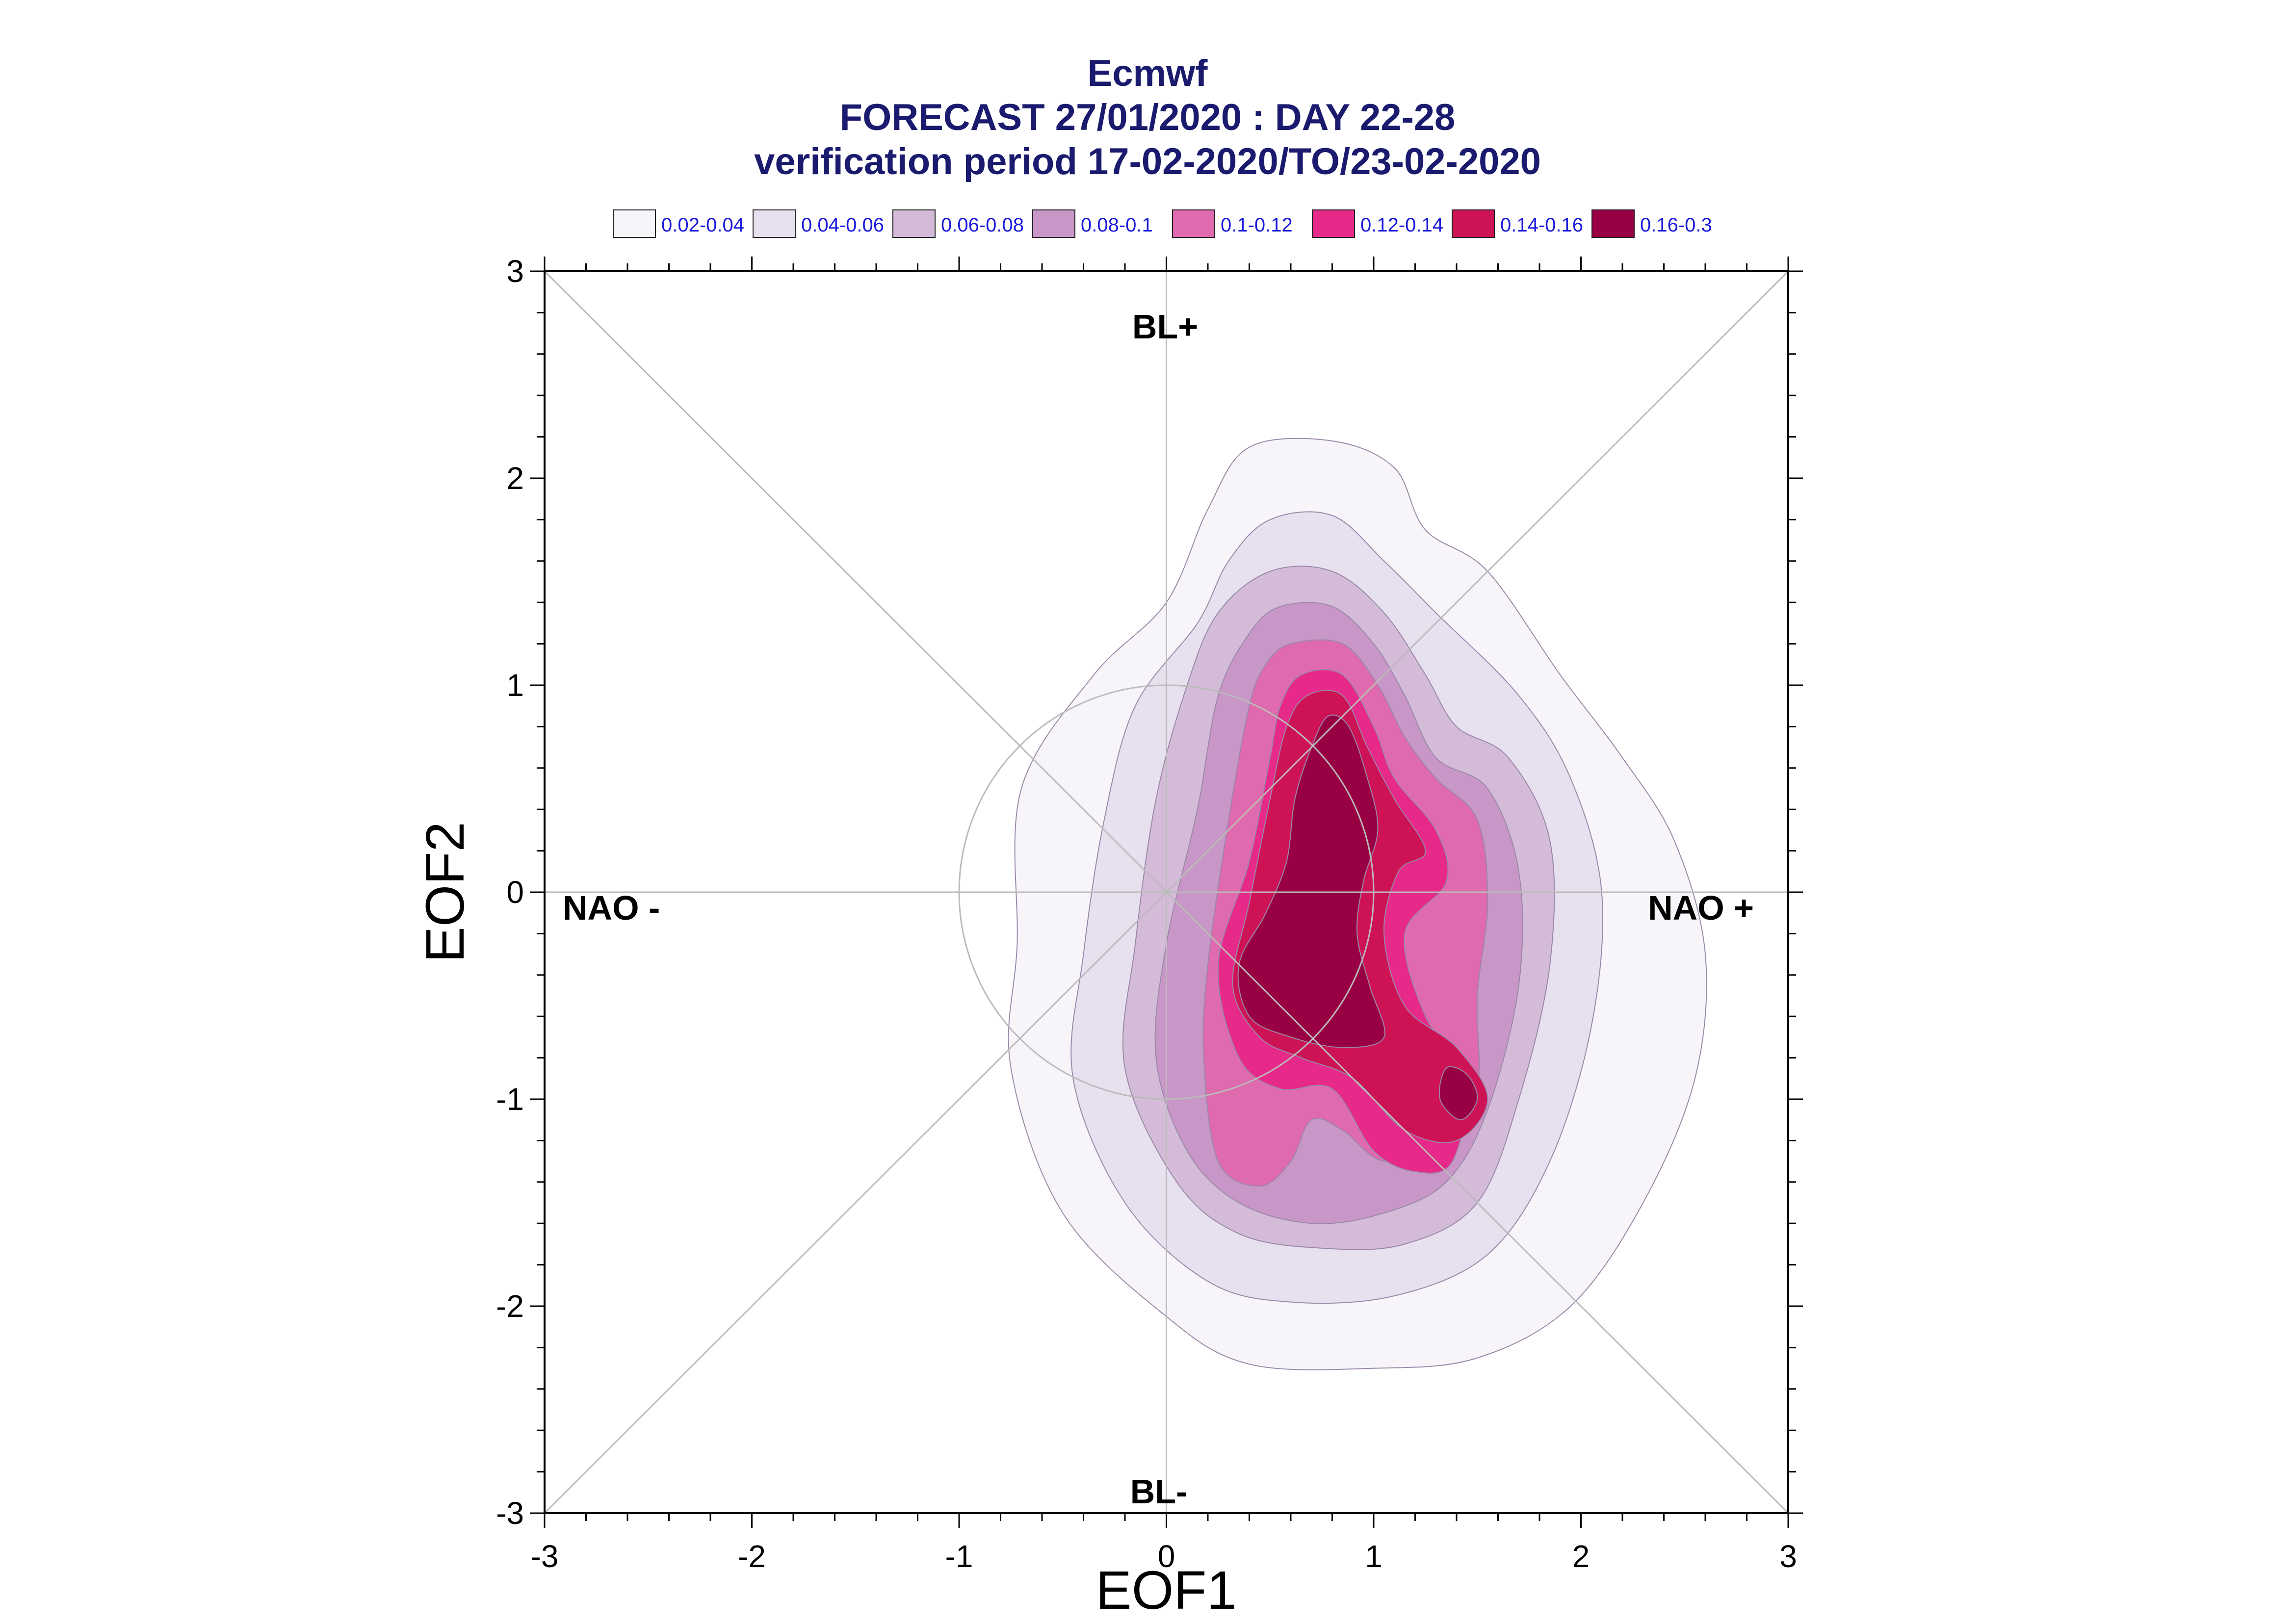 The height and width of the screenshot is (1624, 2295). Describe the element at coordinates (1159, 1491) in the screenshot. I see `regime-label-bl-minus: BL-` at that location.